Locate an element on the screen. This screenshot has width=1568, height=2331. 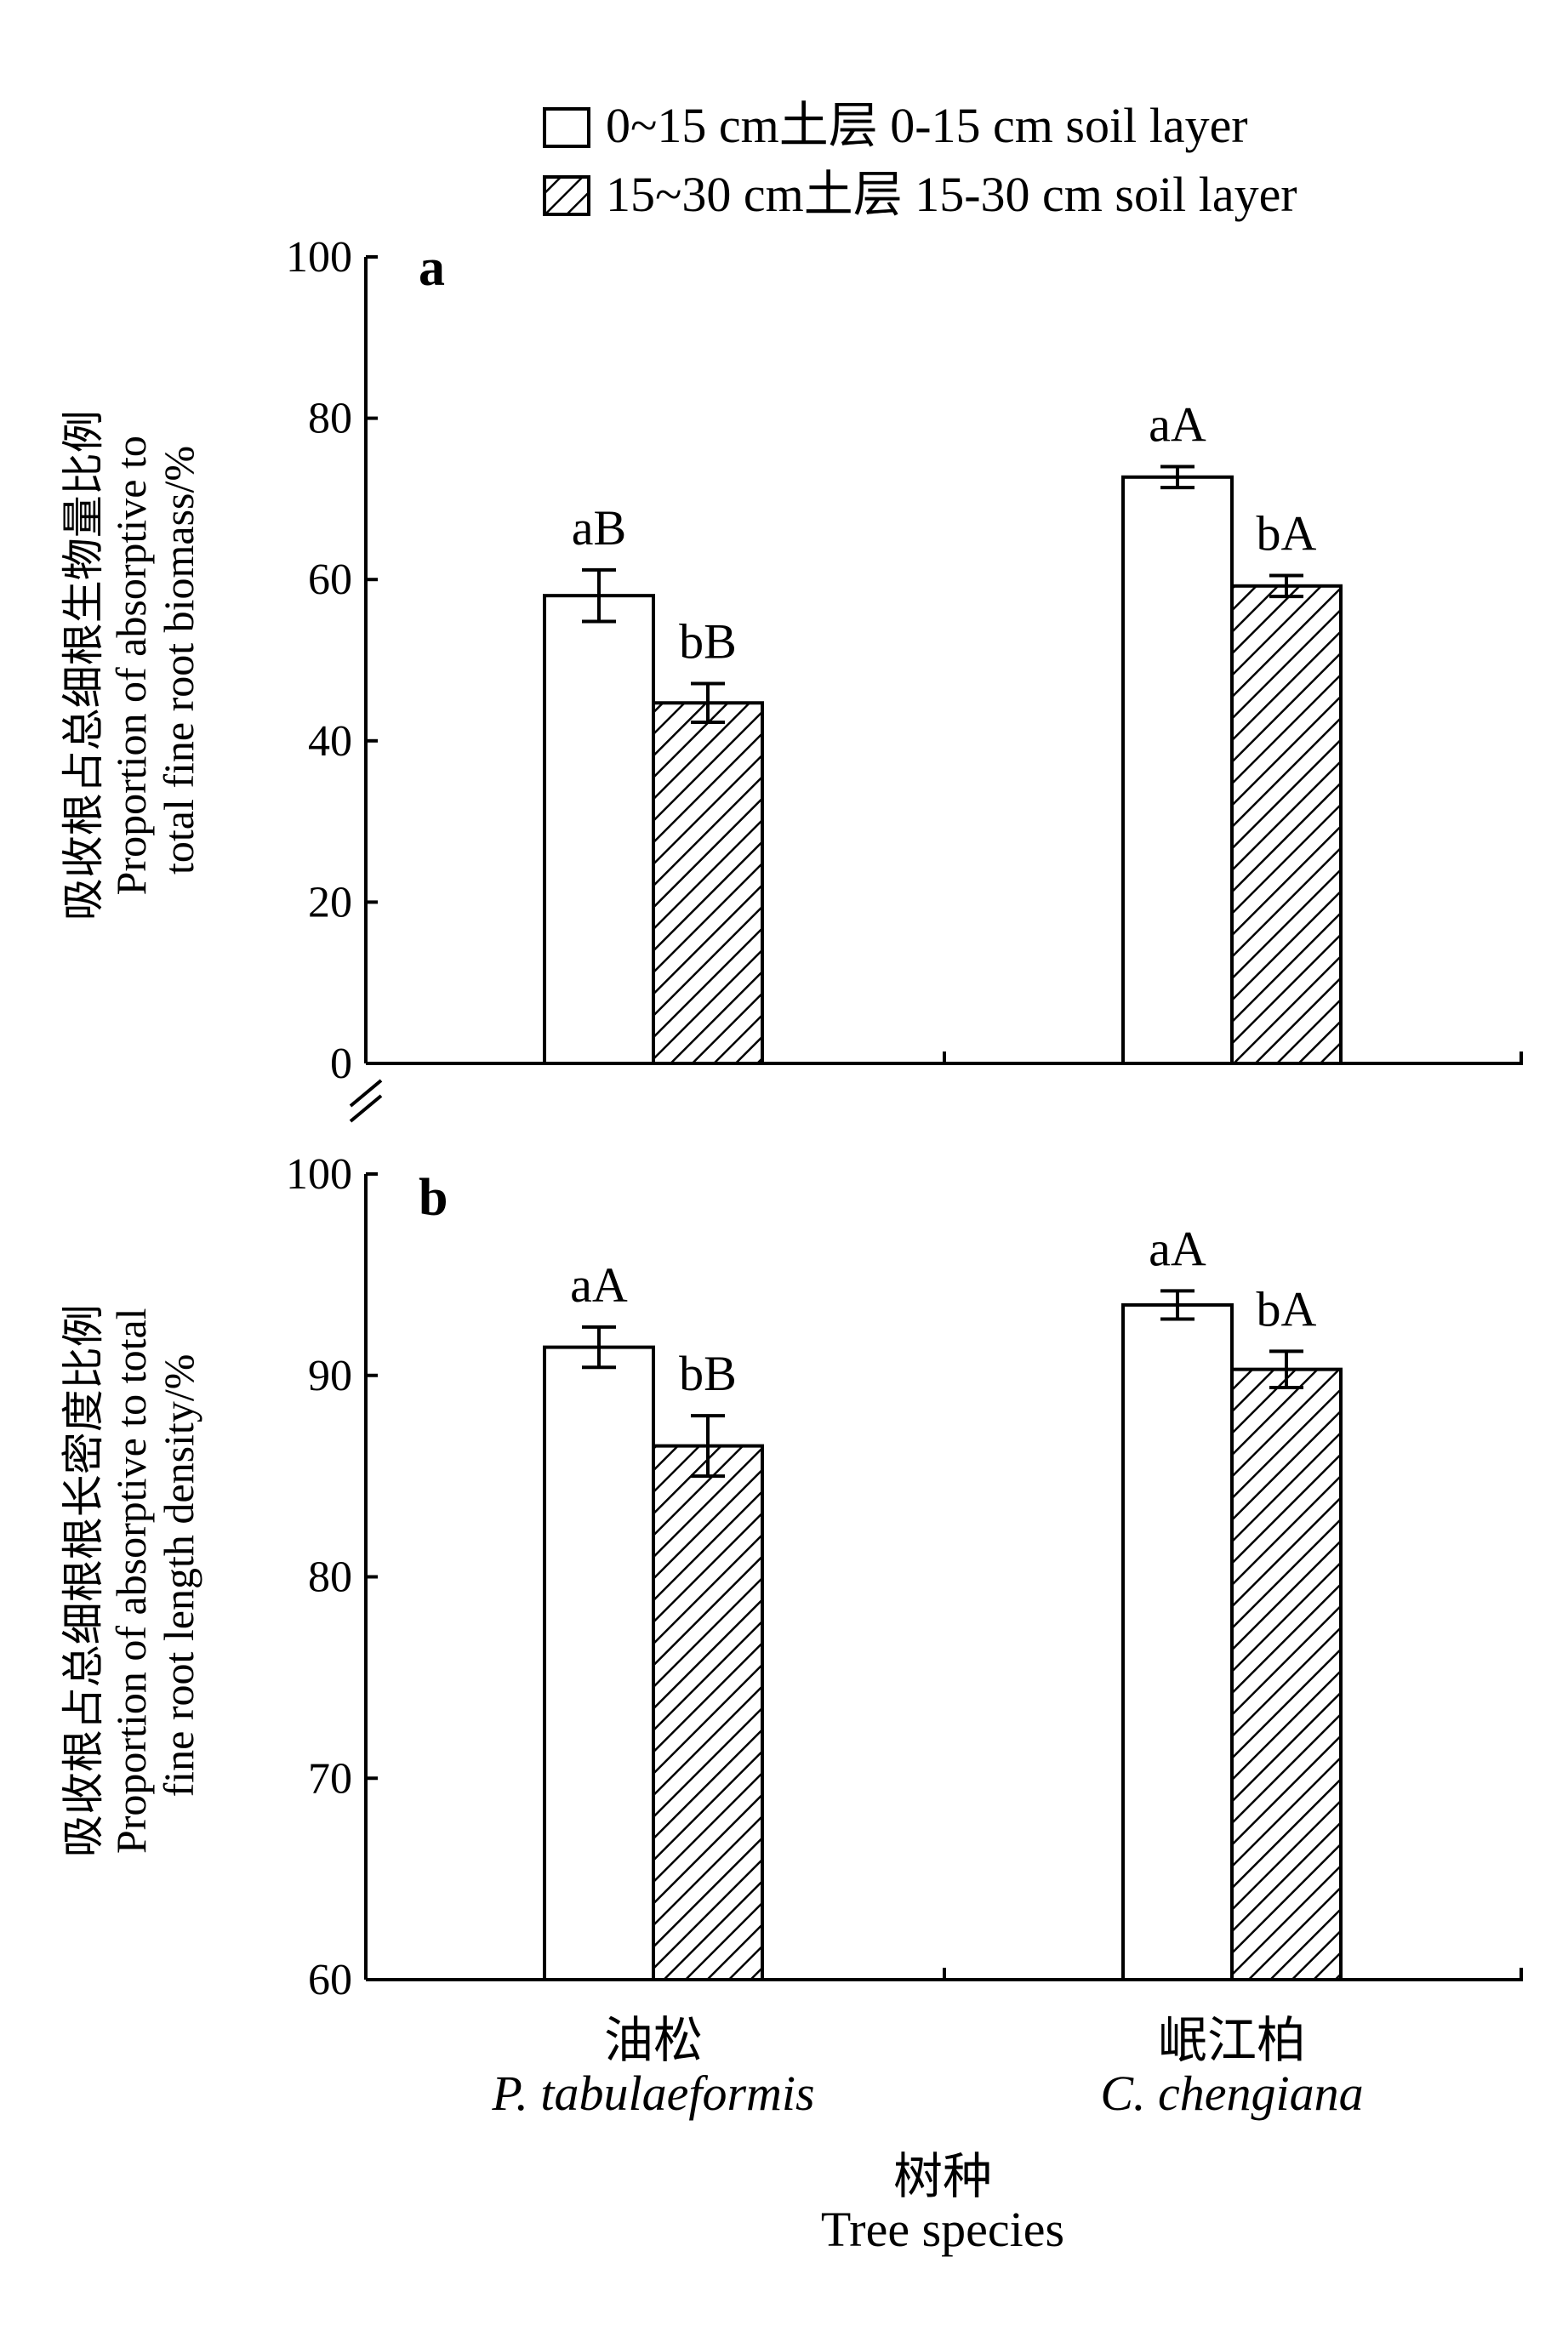
significance-label-b-s0-c0: aA is located at coordinates (599, 1285).